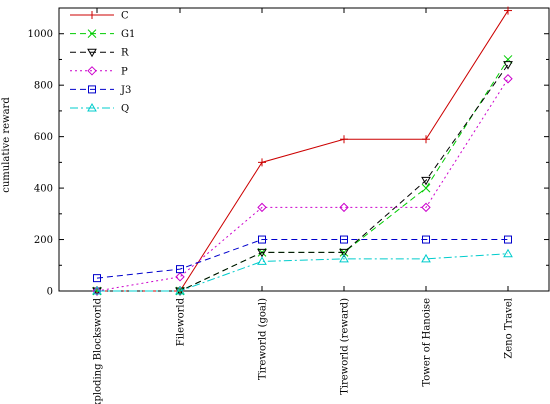 Image resolution: width=550 pixels, height=404 pixels. I want to click on legend-item-g1: G1, so click(102, 34).